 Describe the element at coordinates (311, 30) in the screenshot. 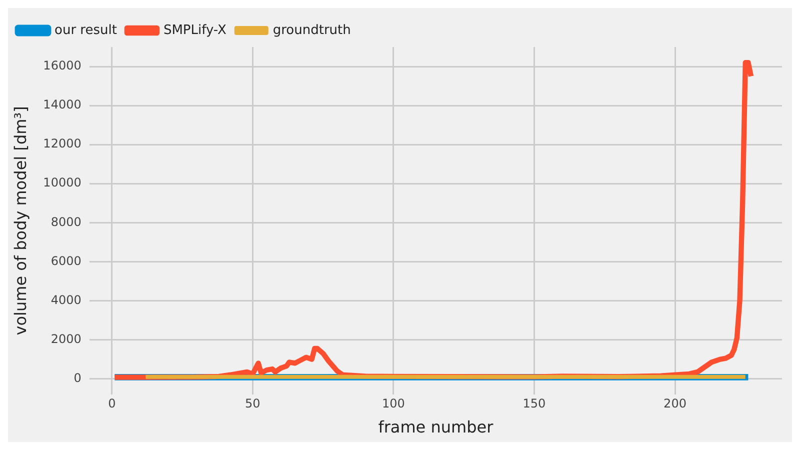

I see `legend-label: groundtruth` at that location.